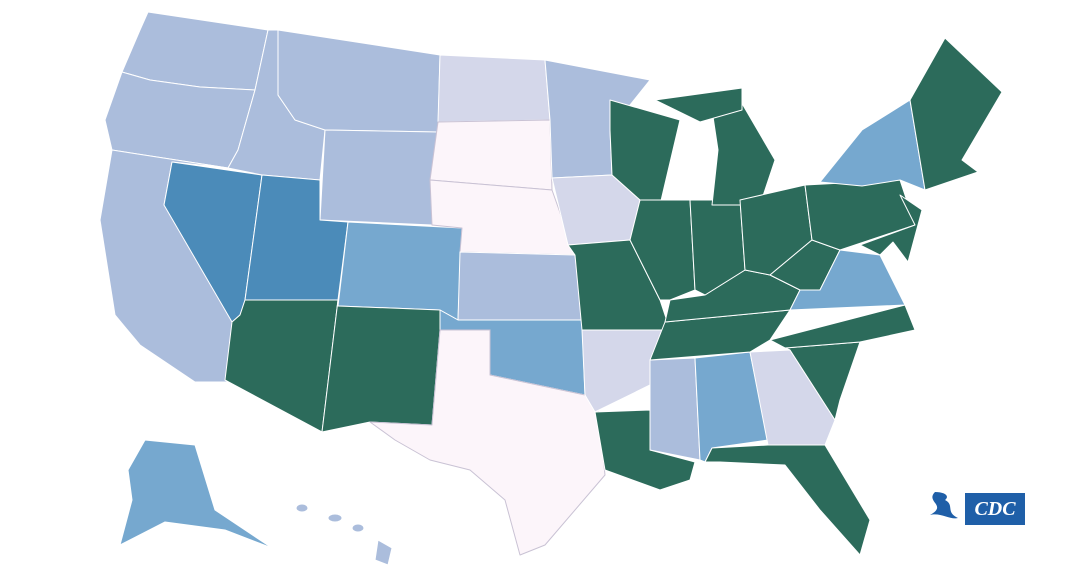 This screenshot has width=1080, height=575. What do you see at coordinates (891, 228) in the screenshot?
I see `state-nj-md-de` at bounding box center [891, 228].